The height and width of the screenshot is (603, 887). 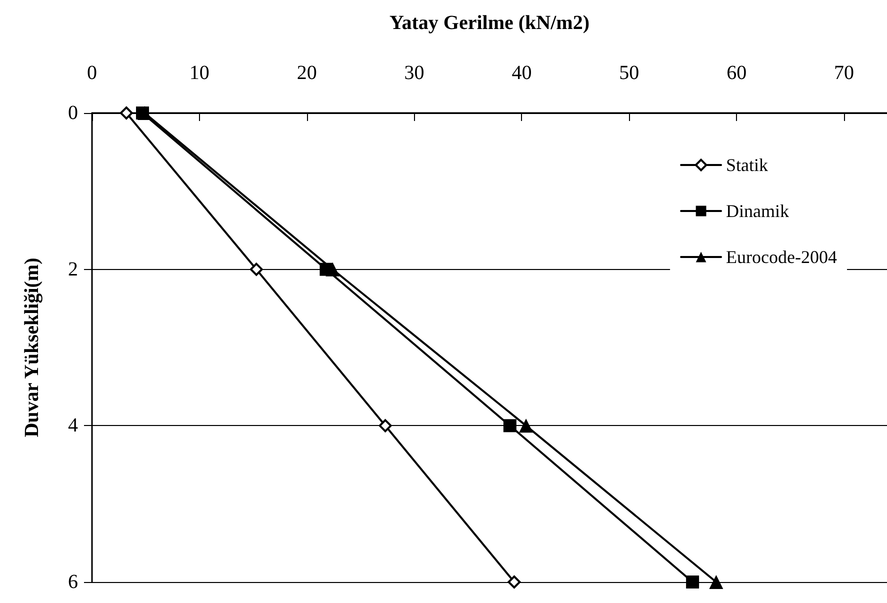 I want to click on legend-label: Dinamik, so click(x=758, y=211).